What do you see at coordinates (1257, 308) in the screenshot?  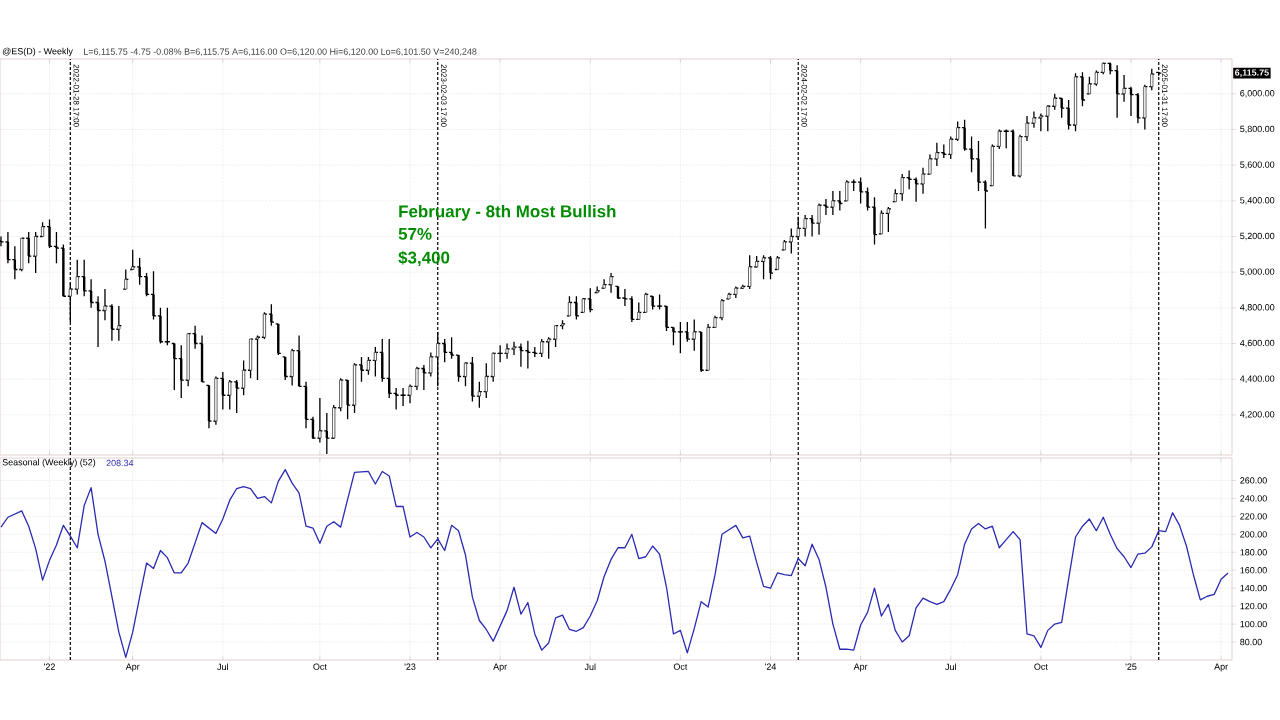 I see `y-tick-label: 4,800.00` at bounding box center [1257, 308].